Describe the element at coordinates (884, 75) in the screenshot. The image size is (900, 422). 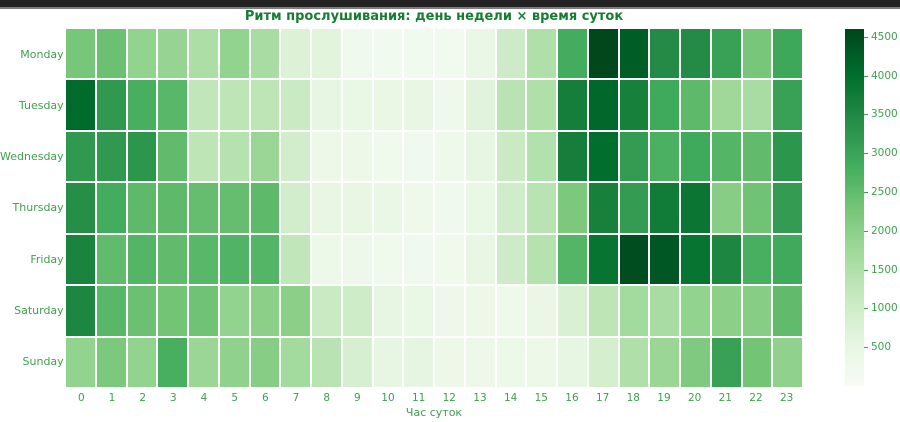
I see `colorbar-tick-label: 4000` at that location.